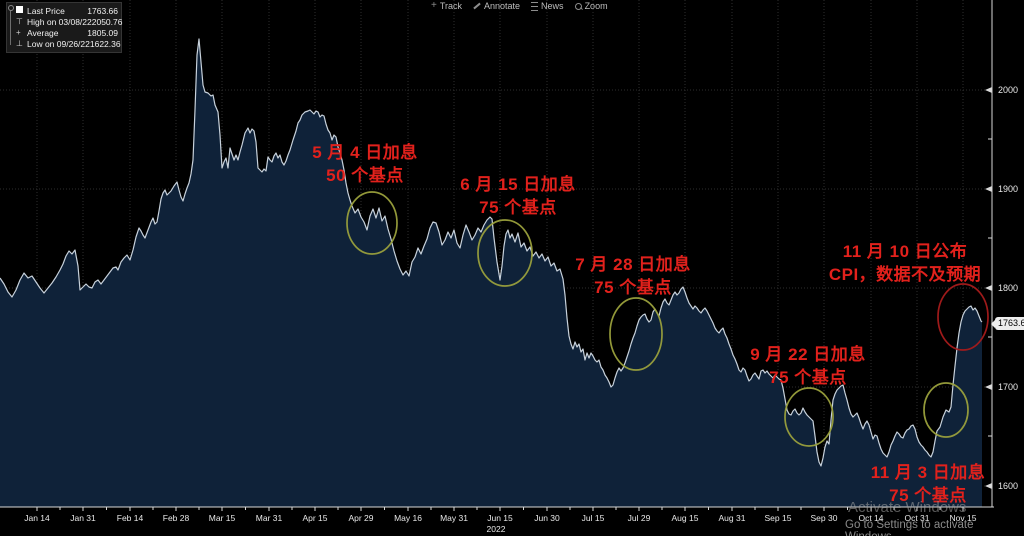  I want to click on legend-bracket, so click(11, 25).